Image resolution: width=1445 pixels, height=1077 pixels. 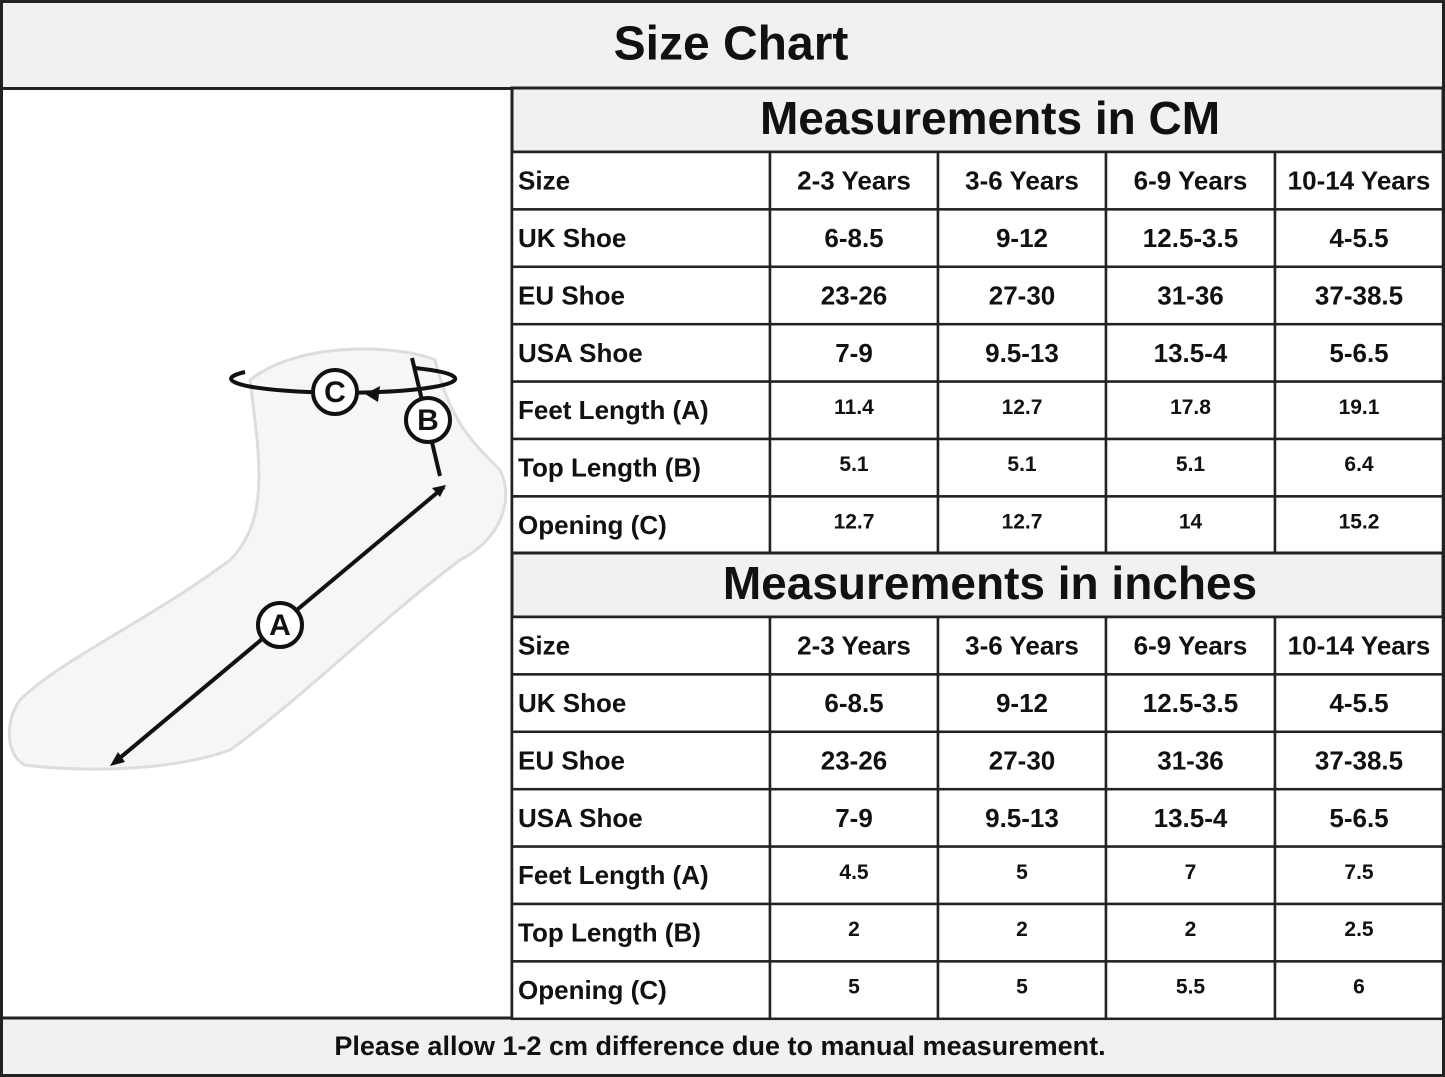 I want to click on table-title: Measurements in inches, so click(x=990, y=583).